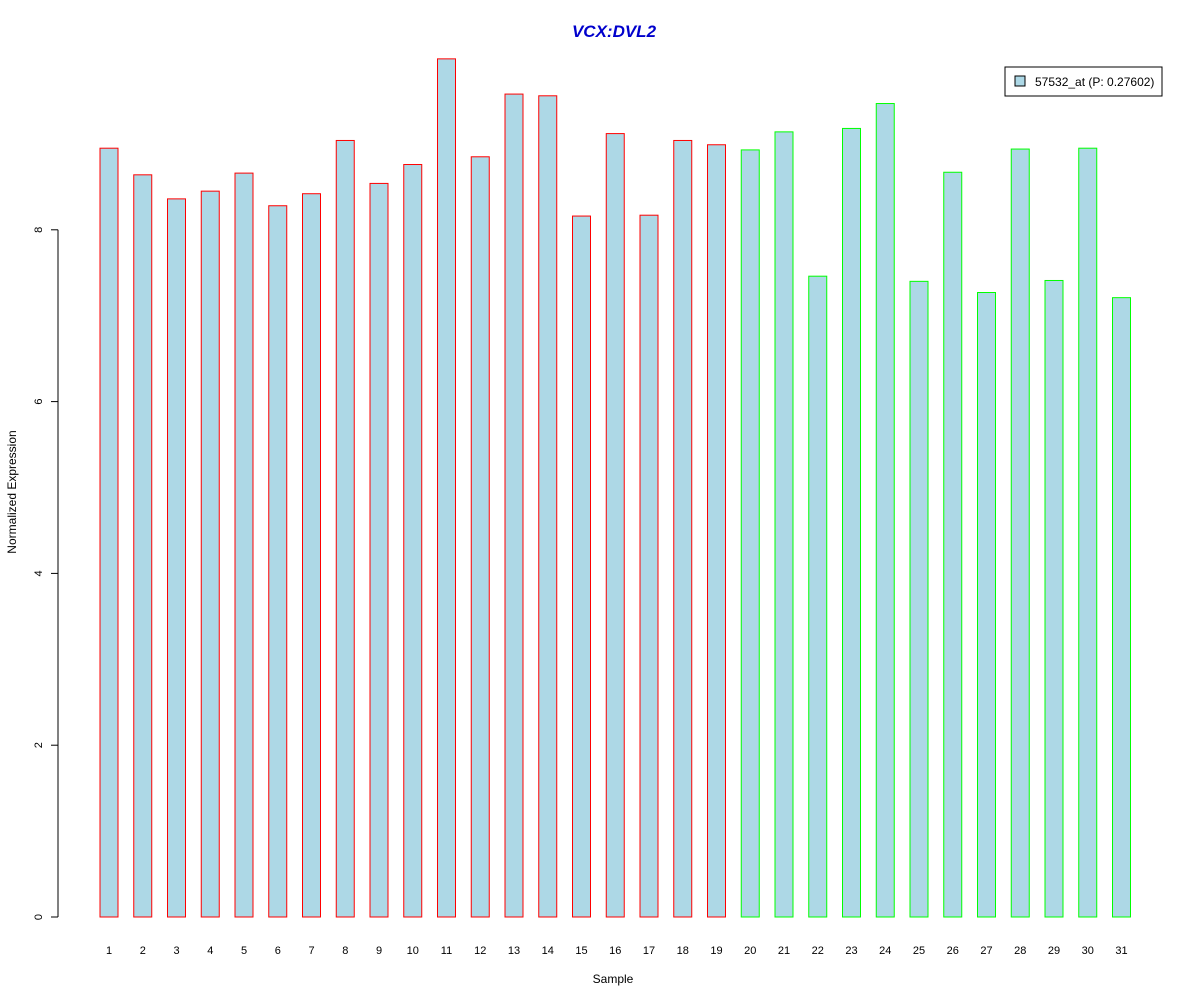 The image size is (1200, 1000). I want to click on legend-entry-label: 57532_at (P: 0.27602), so click(1094, 82).